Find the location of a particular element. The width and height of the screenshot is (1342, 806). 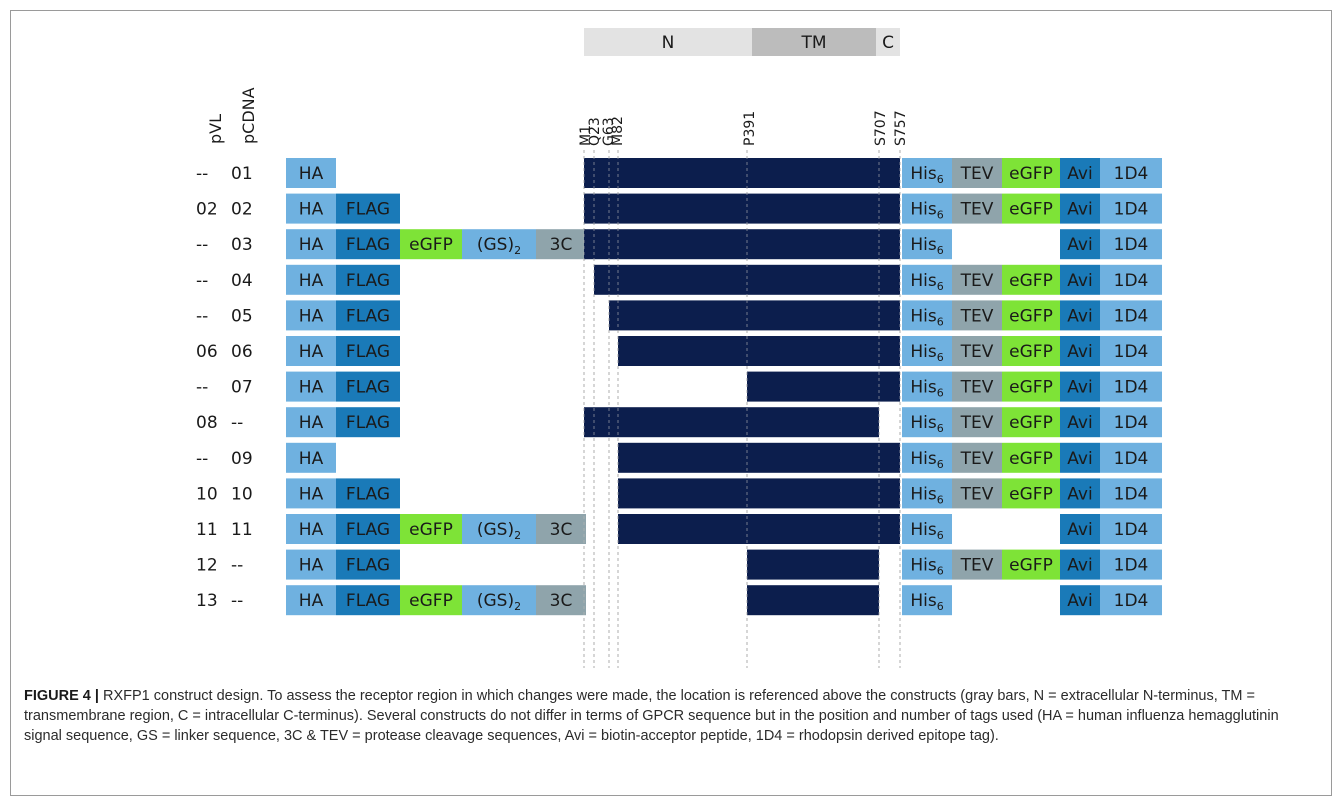

residue-label-m82: M82 is located at coordinates (618, 131).